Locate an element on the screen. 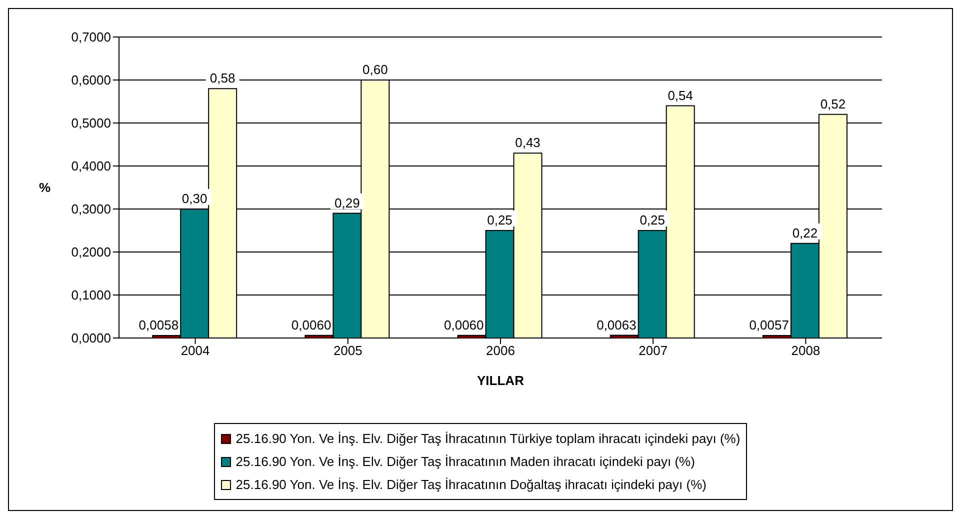  data-label: 0,54 is located at coordinates (681, 95).